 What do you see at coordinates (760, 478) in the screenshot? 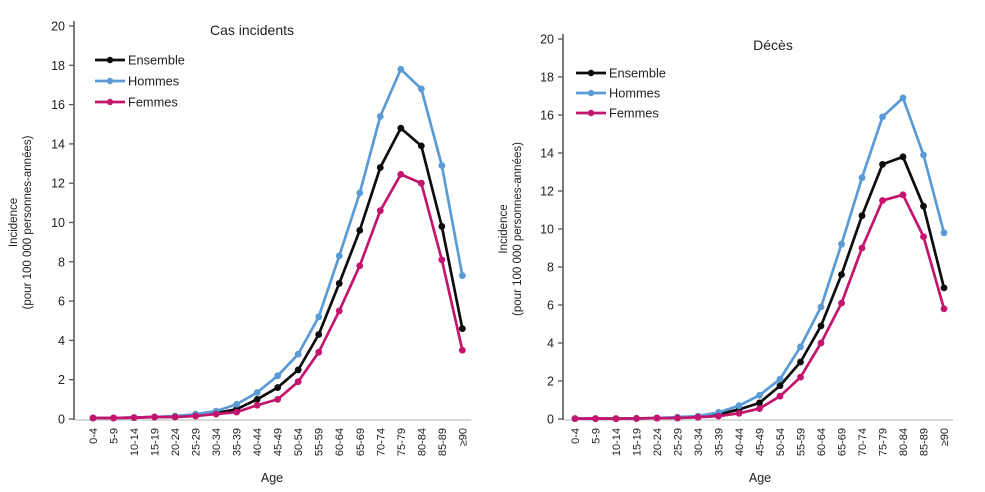
I see `x-axis-title: Age` at bounding box center [760, 478].